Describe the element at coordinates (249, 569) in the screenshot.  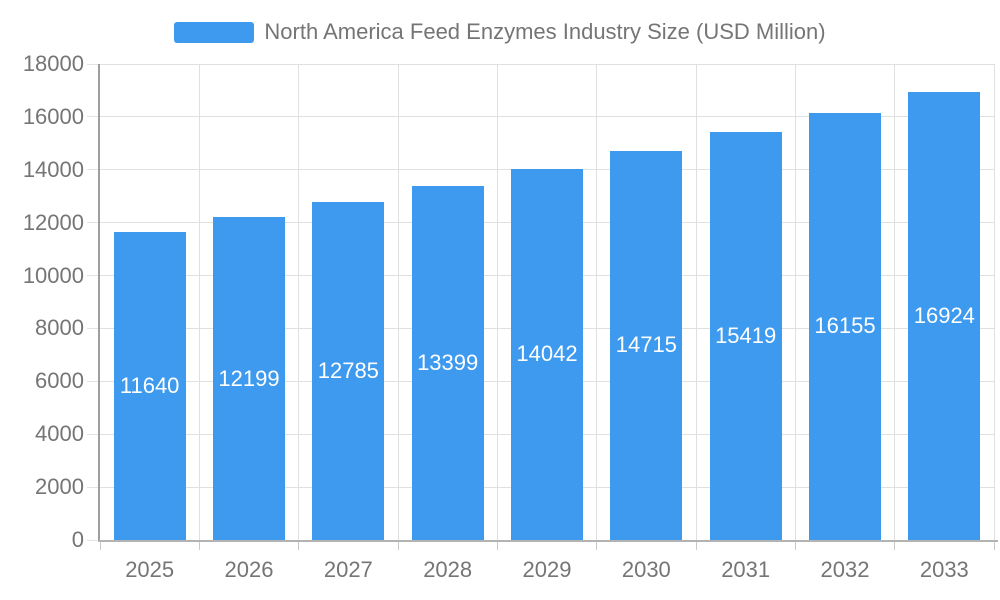
I see `x-axis-tick-label: 2026` at that location.